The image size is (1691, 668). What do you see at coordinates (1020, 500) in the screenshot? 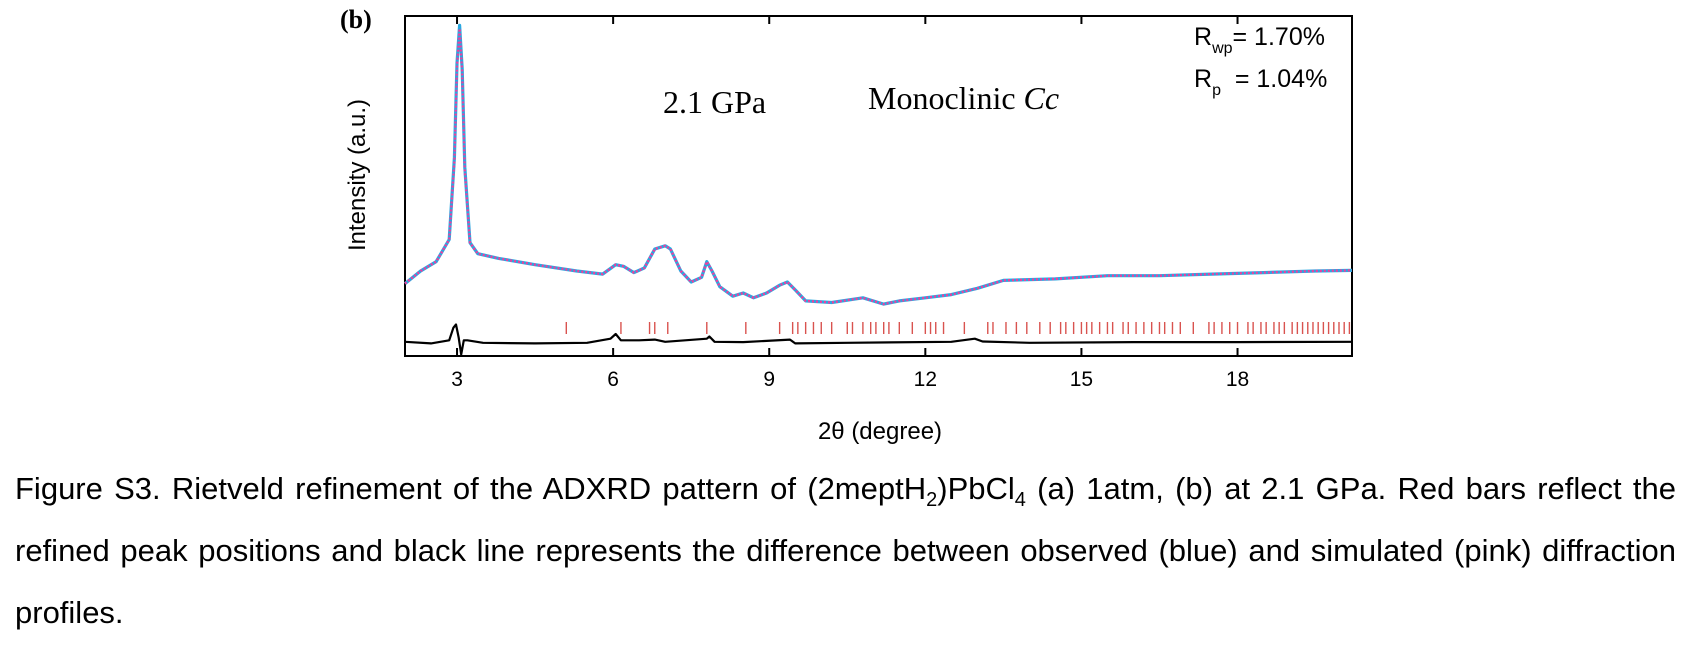
I see `caption-sub-2: 4` at bounding box center [1020, 500].